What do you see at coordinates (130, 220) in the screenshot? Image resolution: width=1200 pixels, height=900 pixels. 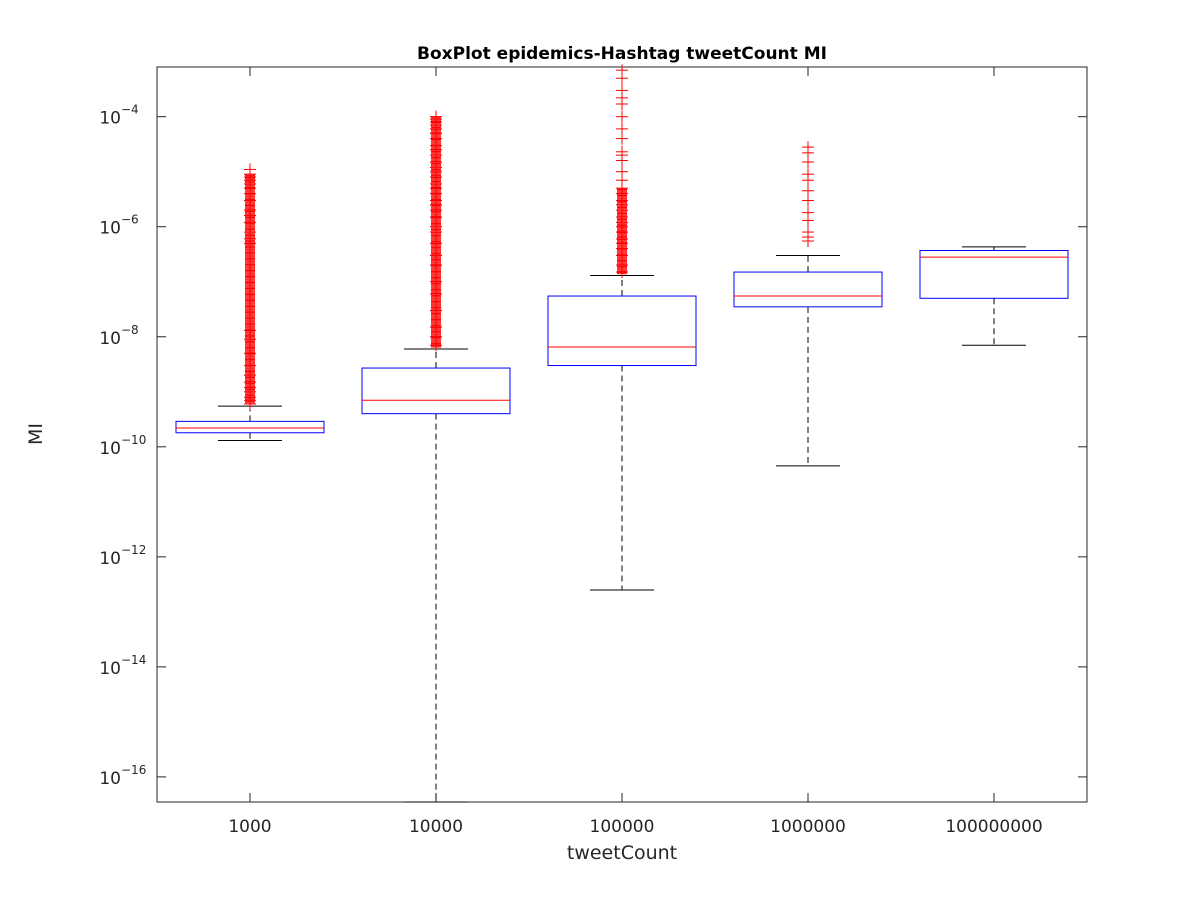 I see `y-tick-exponent: −6` at bounding box center [130, 220].